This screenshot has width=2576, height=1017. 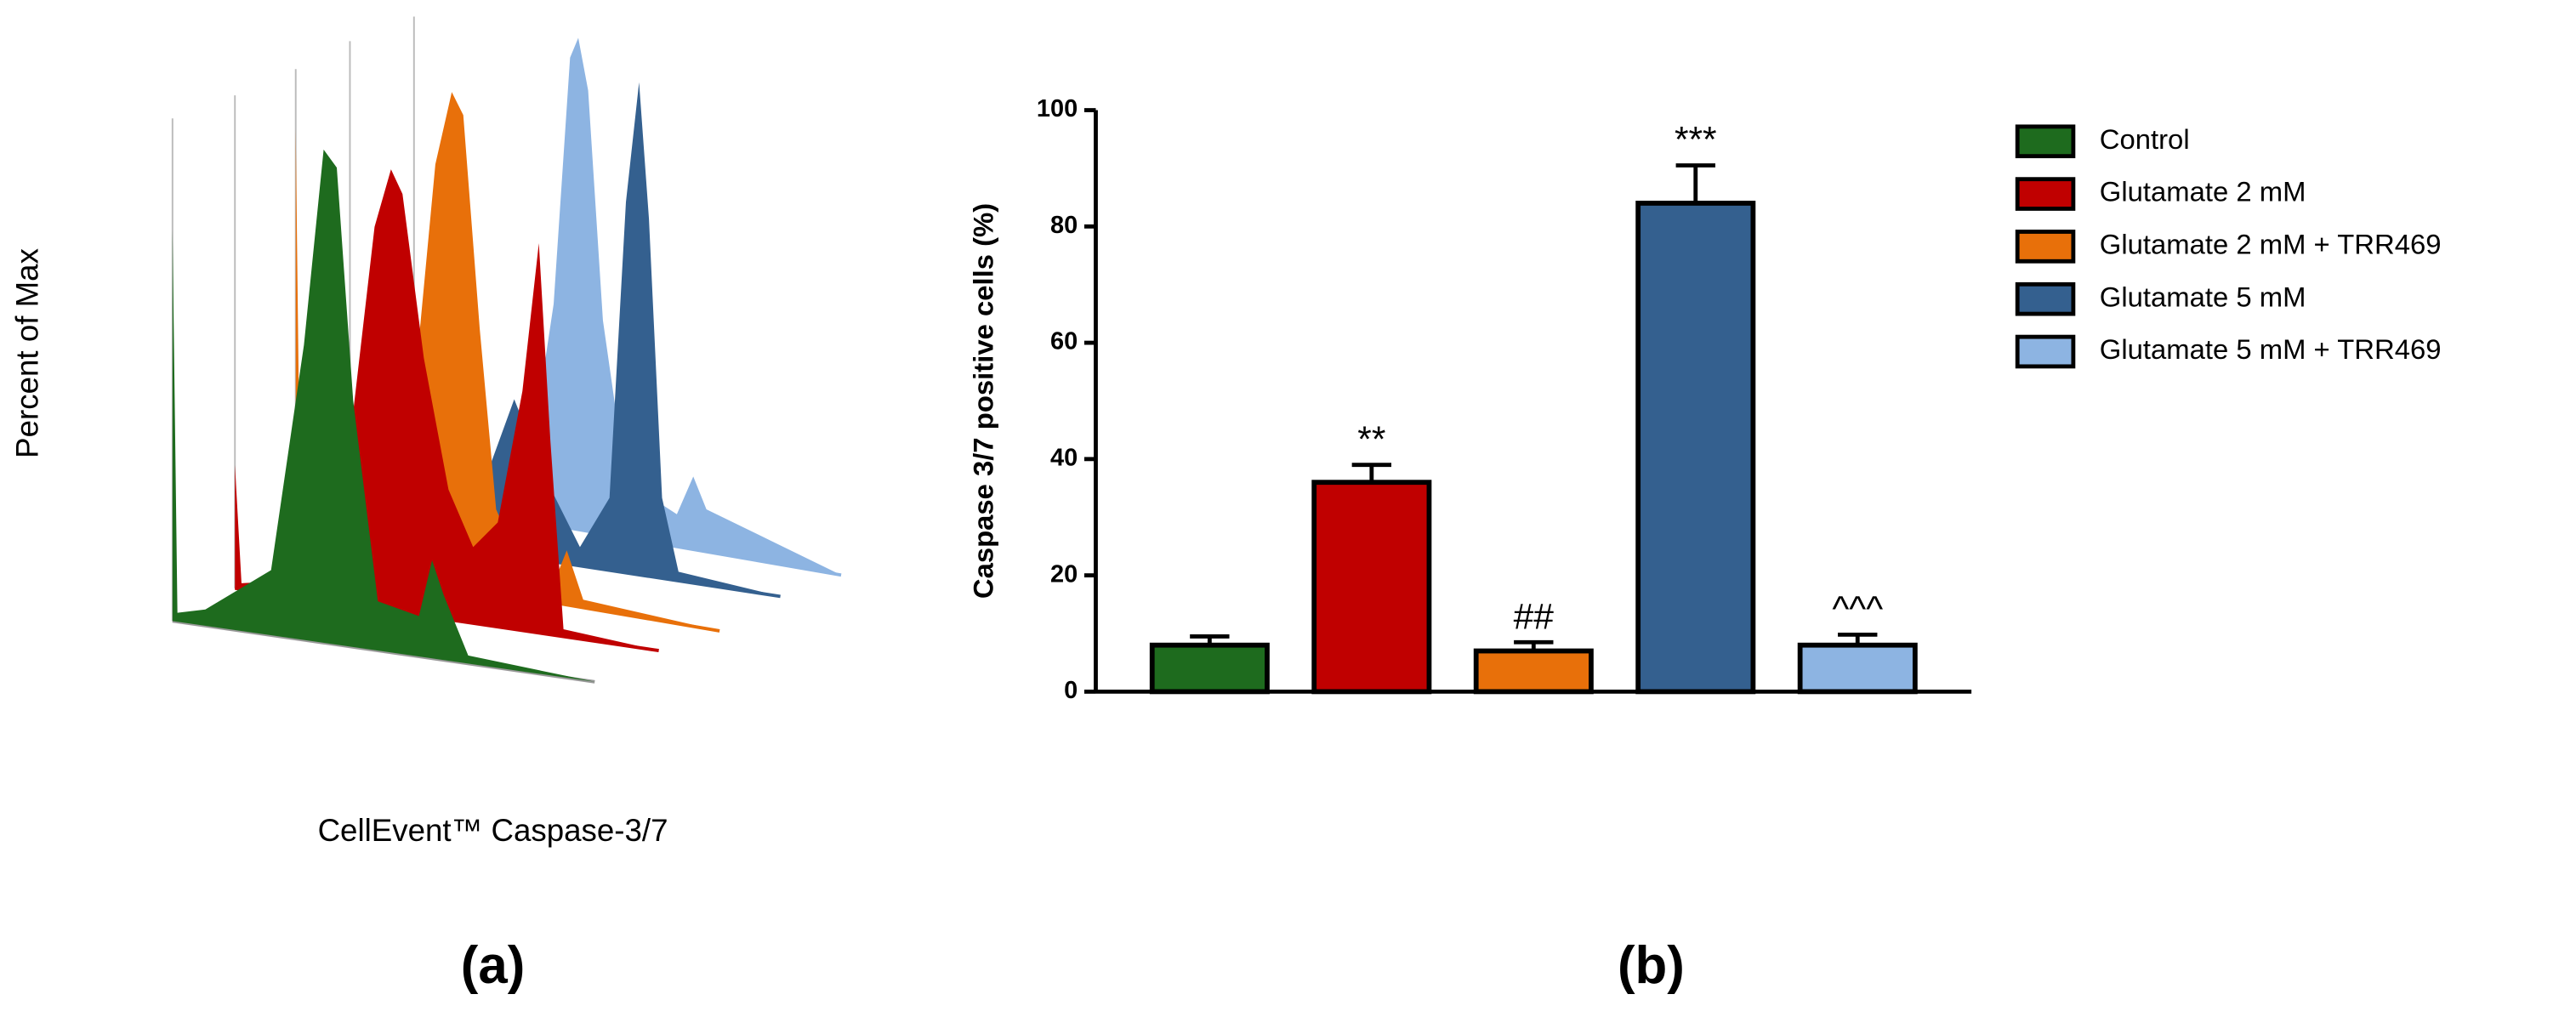 What do you see at coordinates (1071, 691) in the screenshot?
I see `y-tick-label: 0` at bounding box center [1071, 691].